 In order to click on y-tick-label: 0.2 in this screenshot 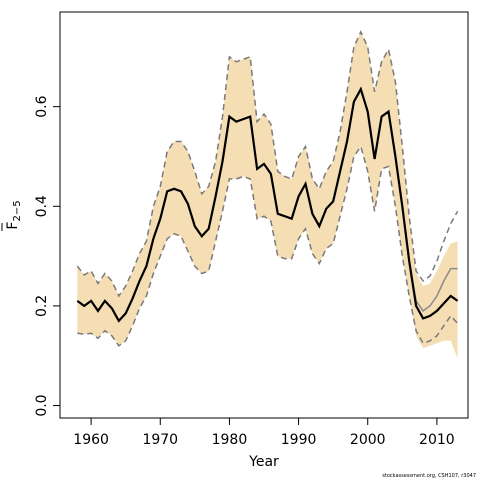, I will do `click(42, 306)`.